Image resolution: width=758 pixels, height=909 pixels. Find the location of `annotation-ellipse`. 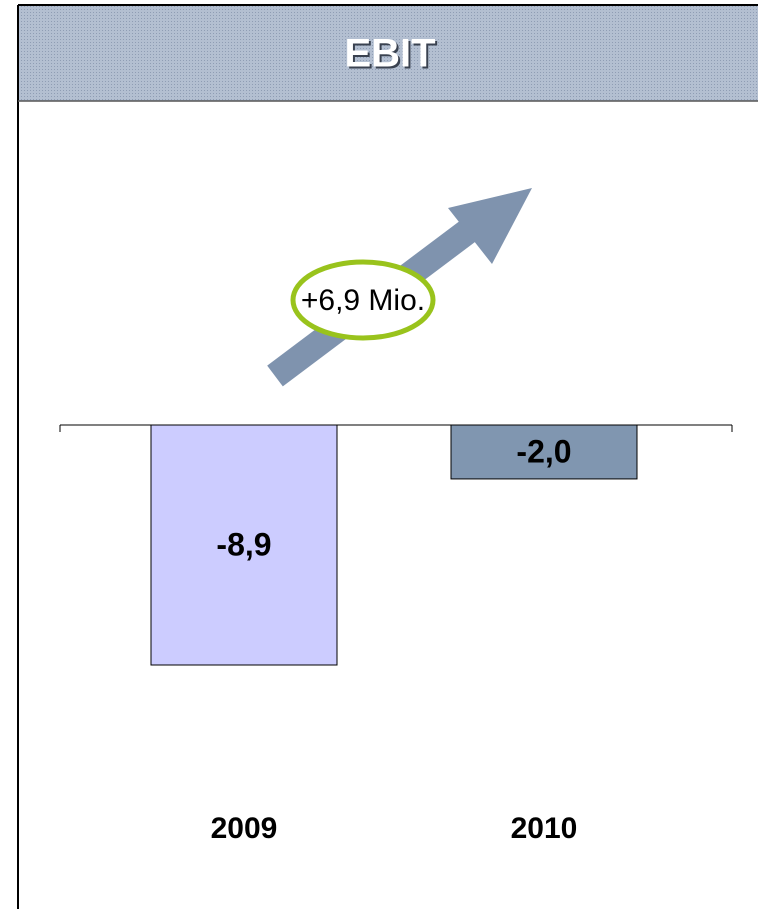

annotation-ellipse is located at coordinates (363, 300).